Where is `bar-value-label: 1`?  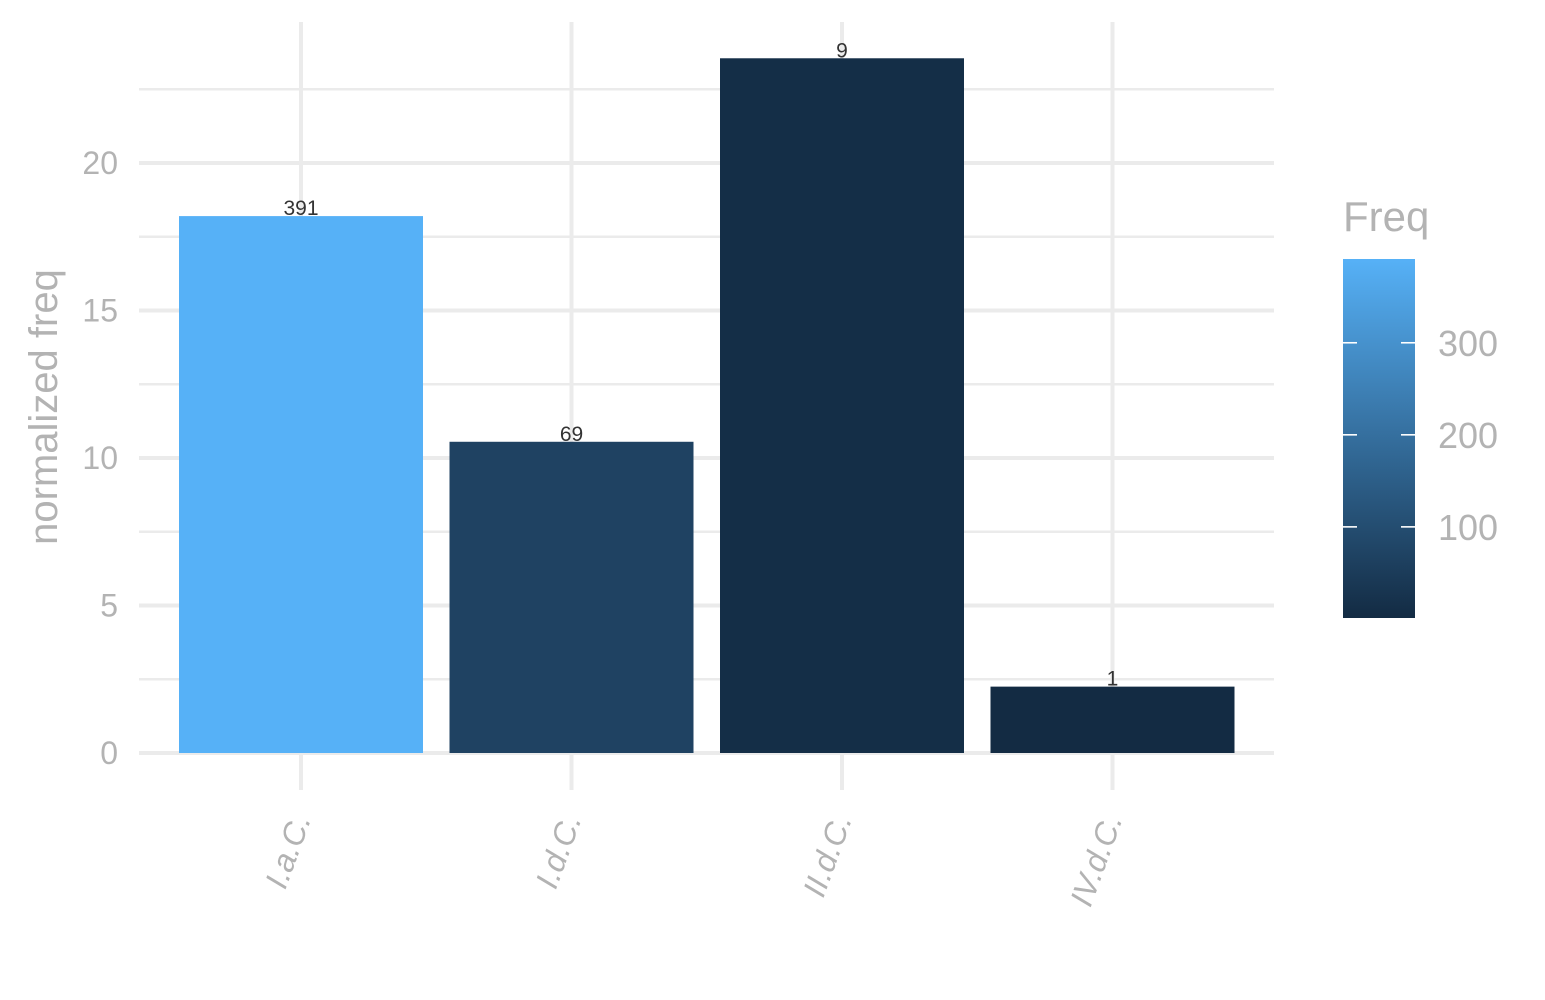
bar-value-label: 1 is located at coordinates (1113, 679).